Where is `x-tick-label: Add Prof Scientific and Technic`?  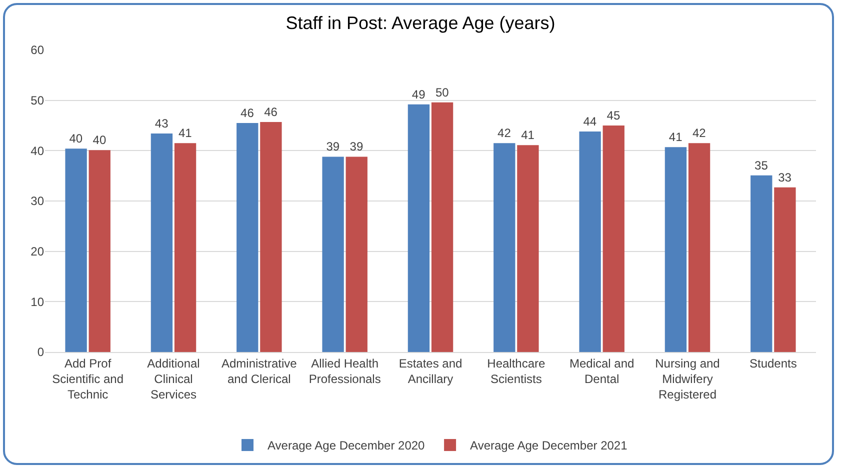 x-tick-label: Add Prof Scientific and Technic is located at coordinates (88, 379).